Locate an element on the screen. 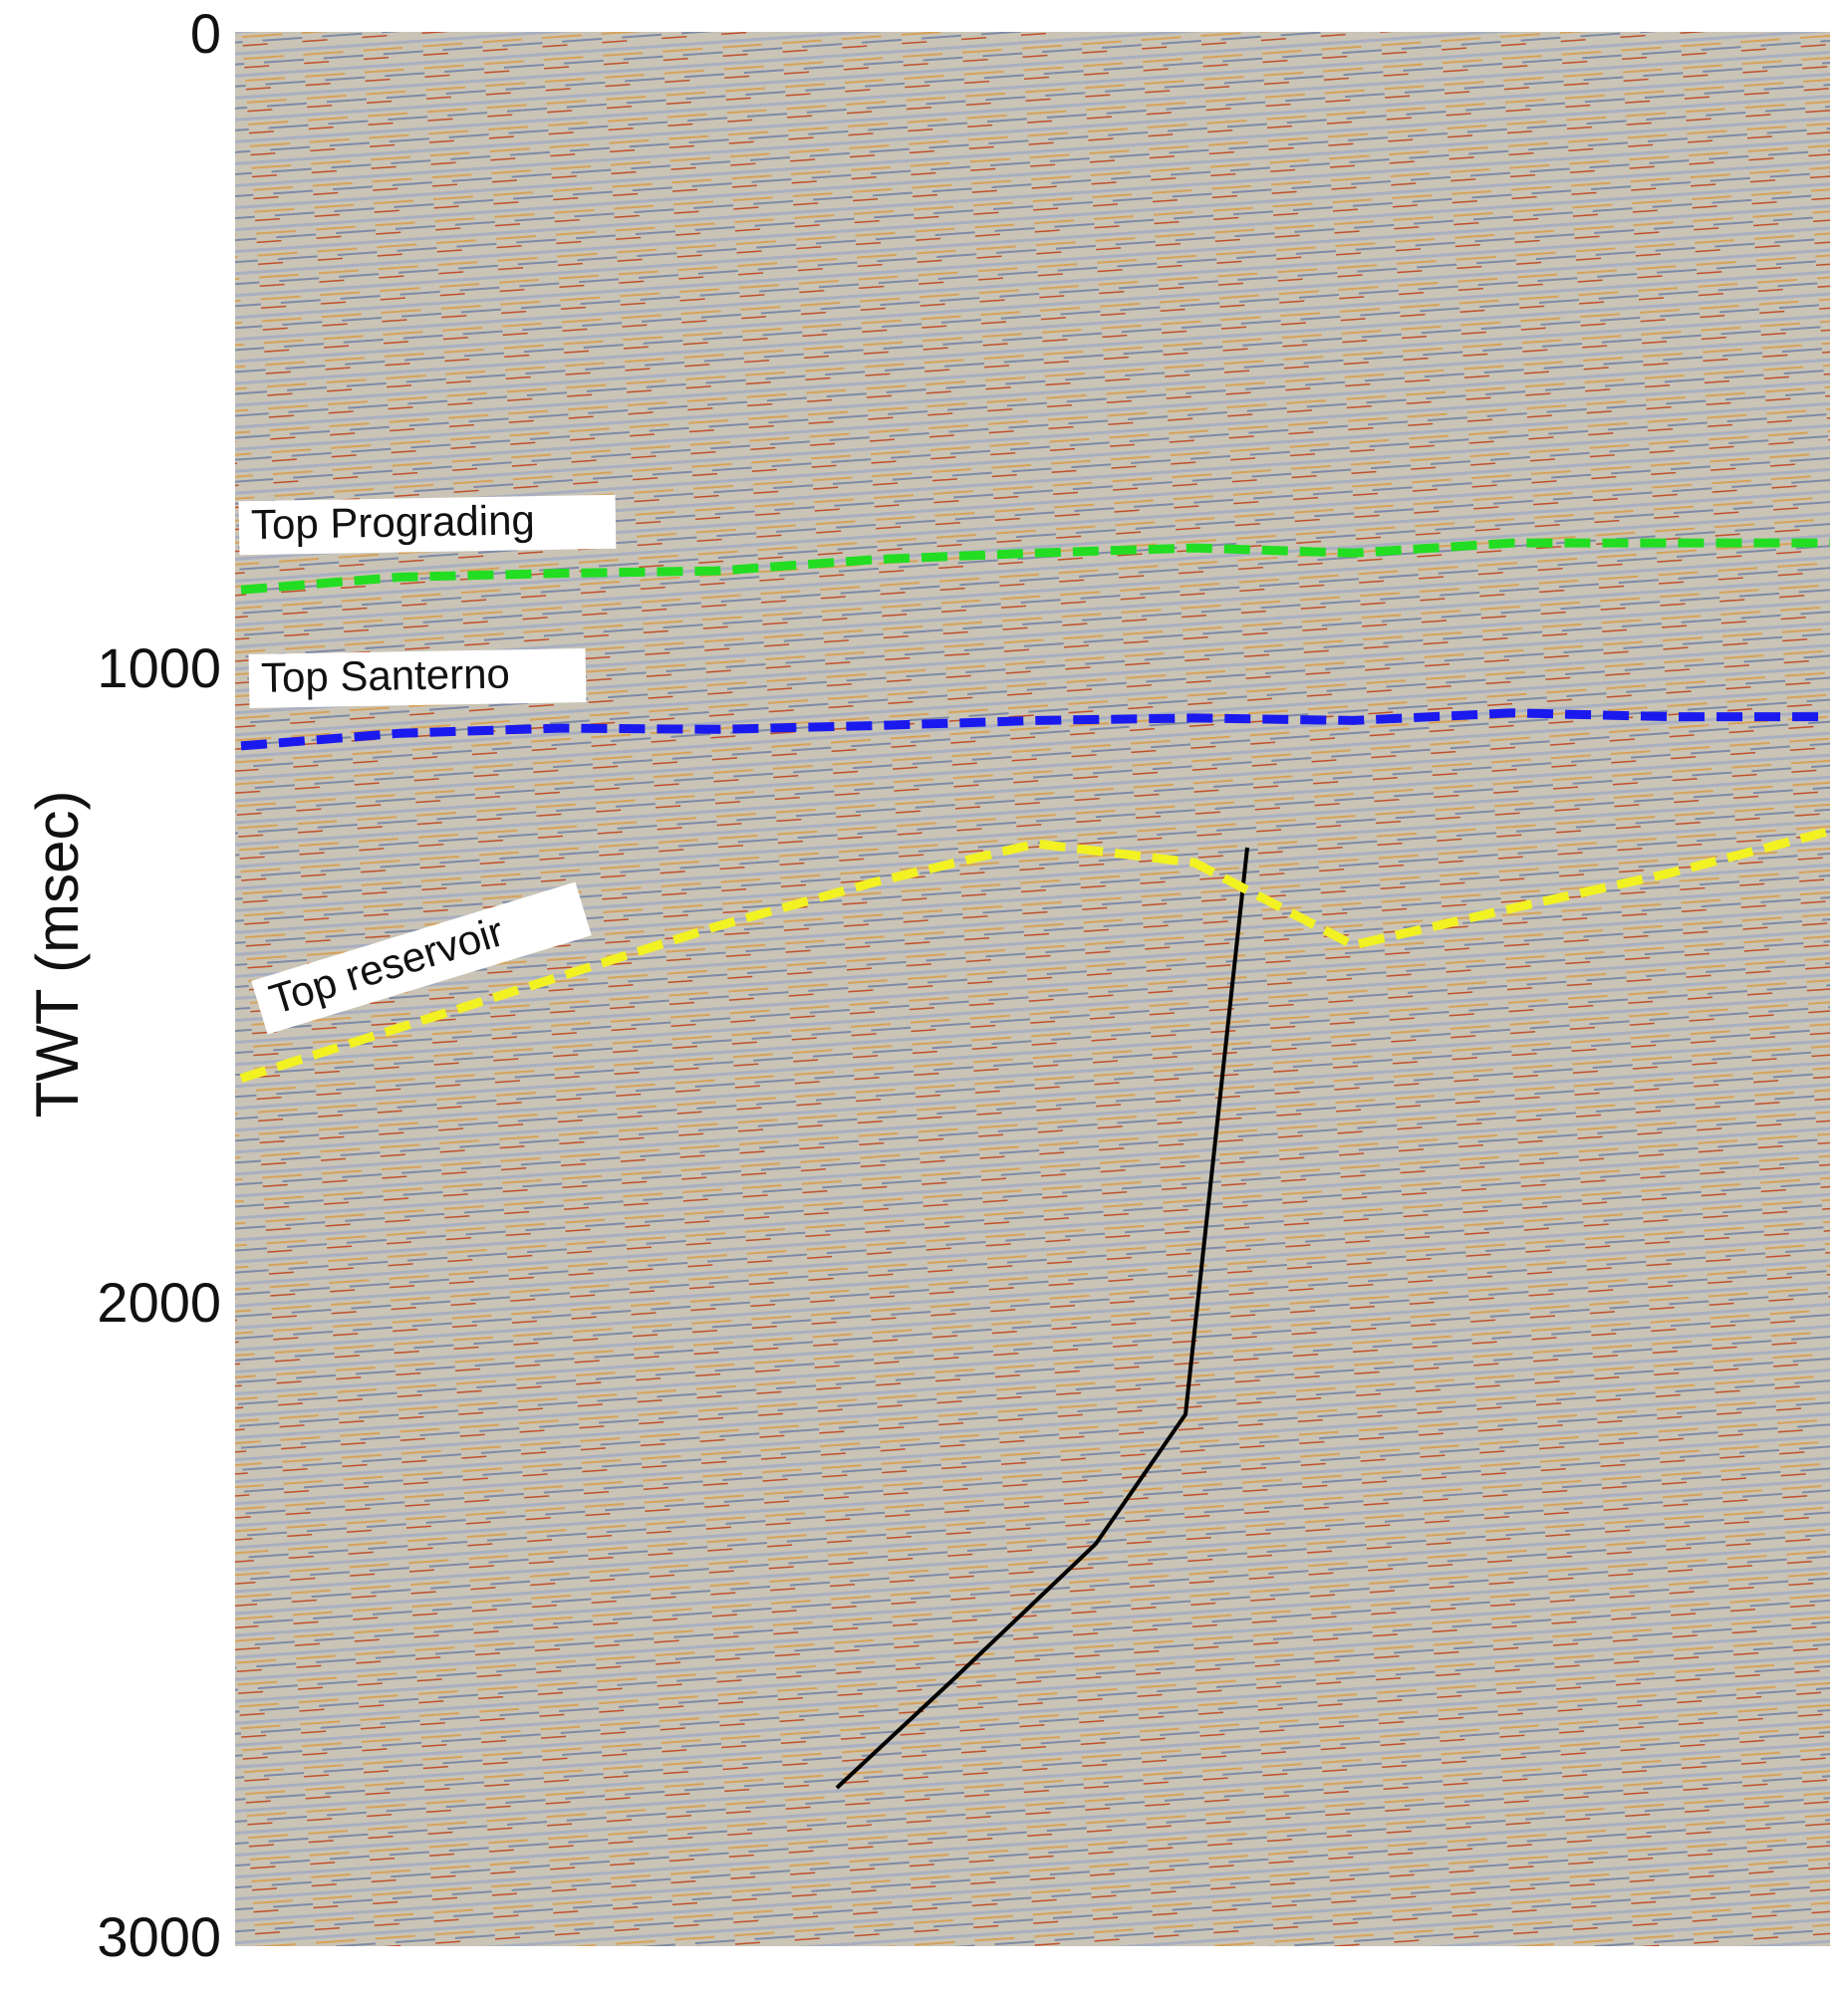 Image resolution: width=1848 pixels, height=1993 pixels. y-axis-label: TWT (msec) is located at coordinates (58, 955).